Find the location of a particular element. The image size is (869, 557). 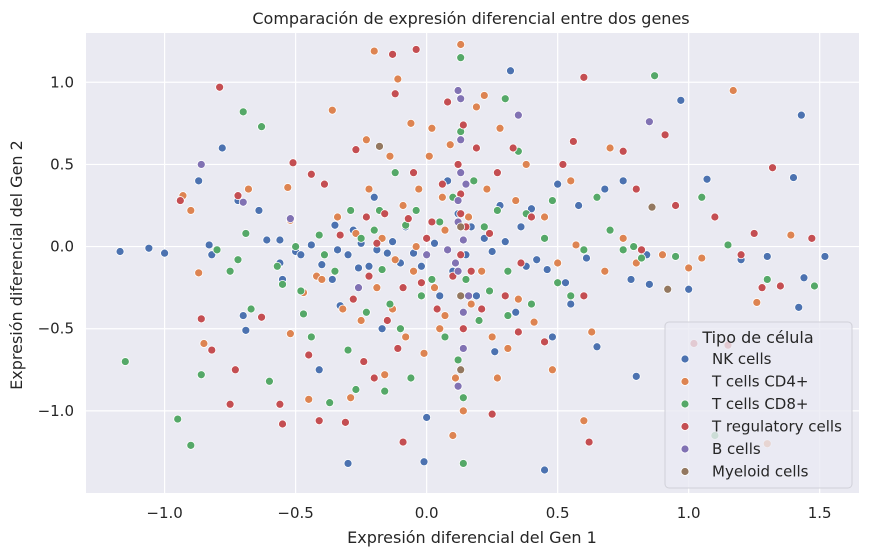

x-tick-label: 0.0 is located at coordinates (427, 513).